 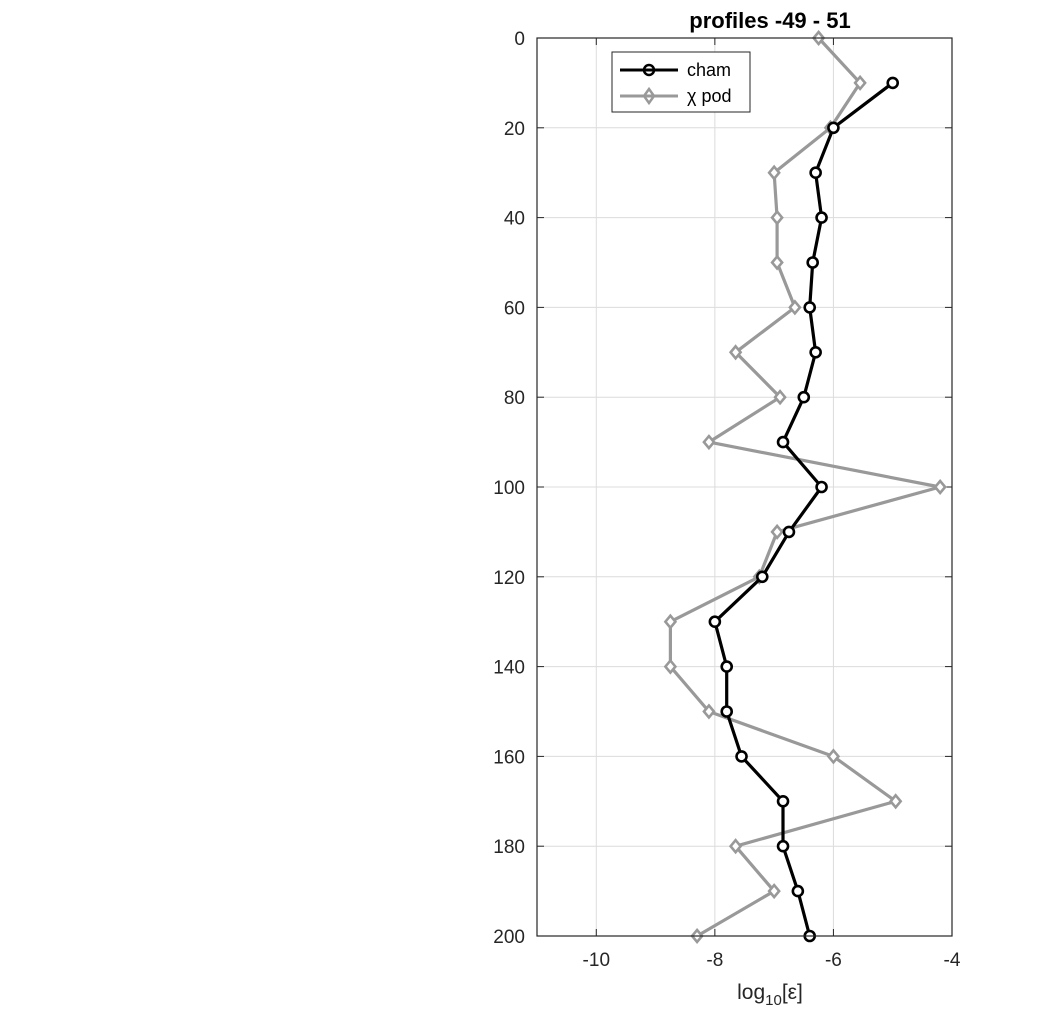 I want to click on legend-box, so click(x=681, y=82).